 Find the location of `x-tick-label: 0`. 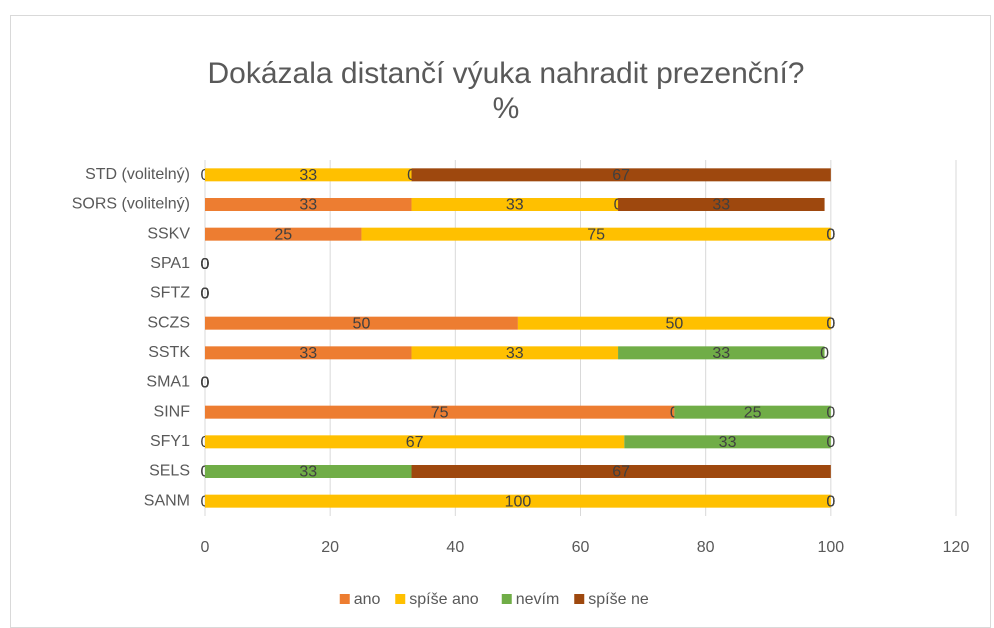

x-tick-label: 0 is located at coordinates (205, 547).